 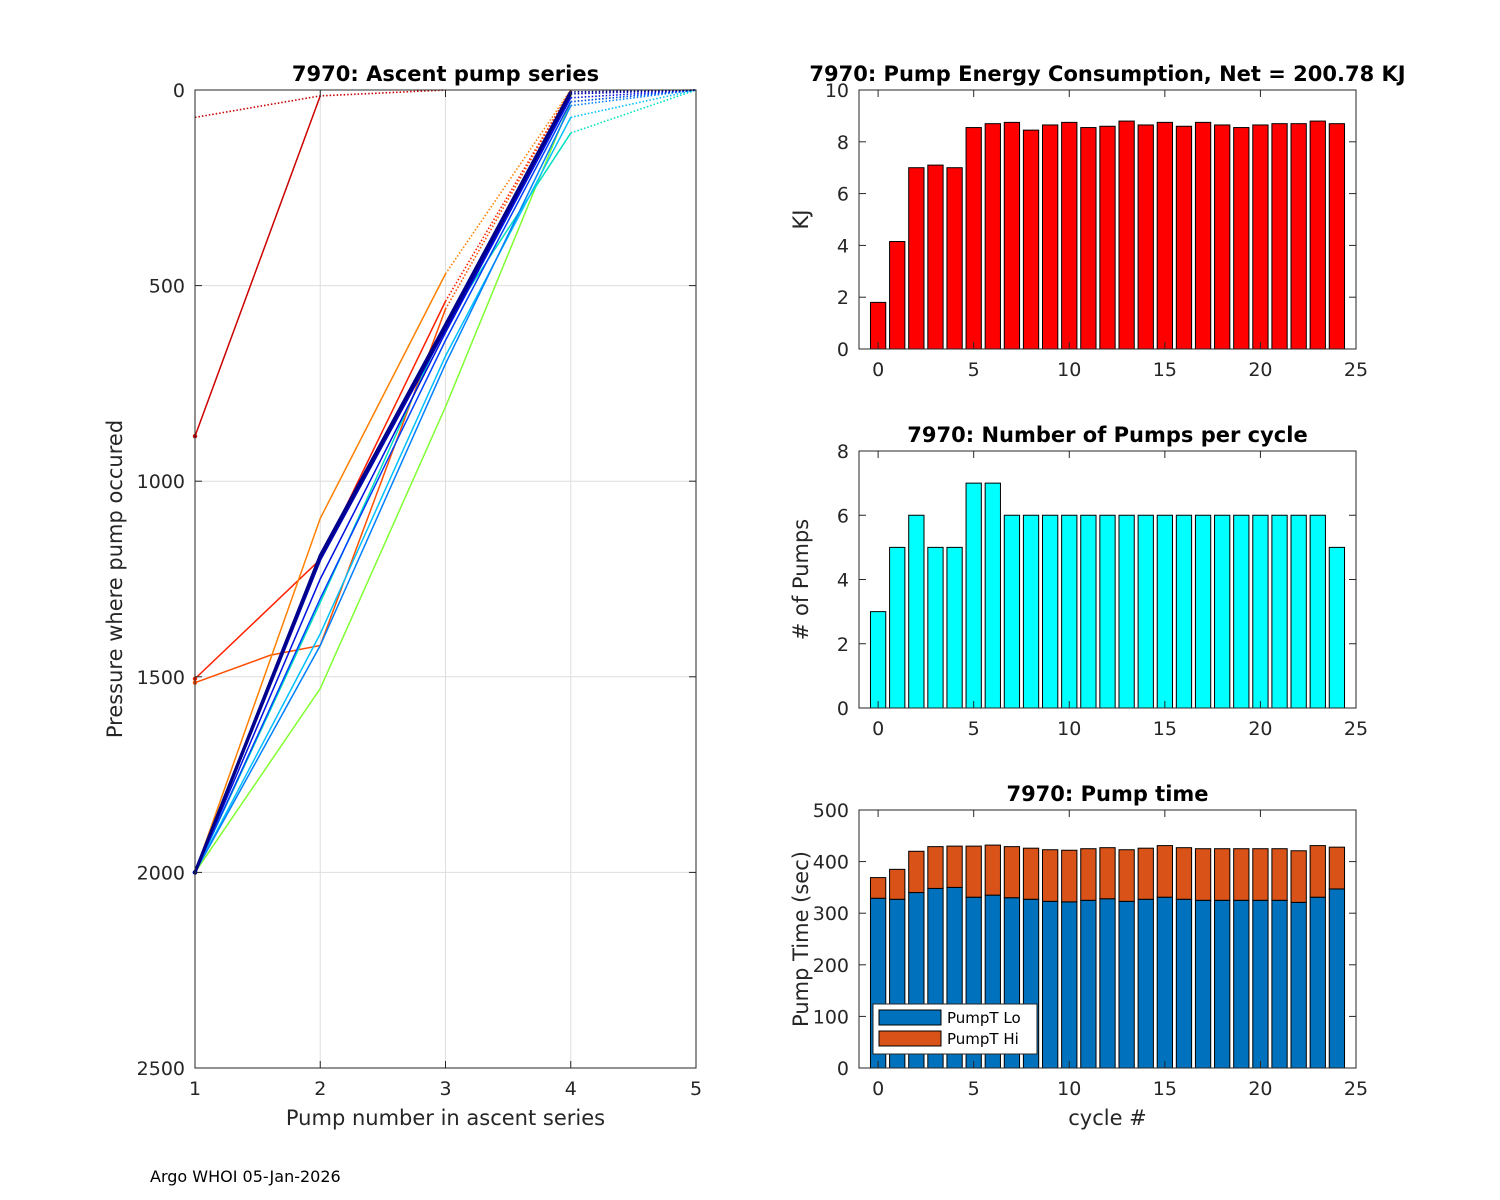 What do you see at coordinates (1107, 1118) in the screenshot?
I see `pumptime-xlabel: cycle #` at bounding box center [1107, 1118].